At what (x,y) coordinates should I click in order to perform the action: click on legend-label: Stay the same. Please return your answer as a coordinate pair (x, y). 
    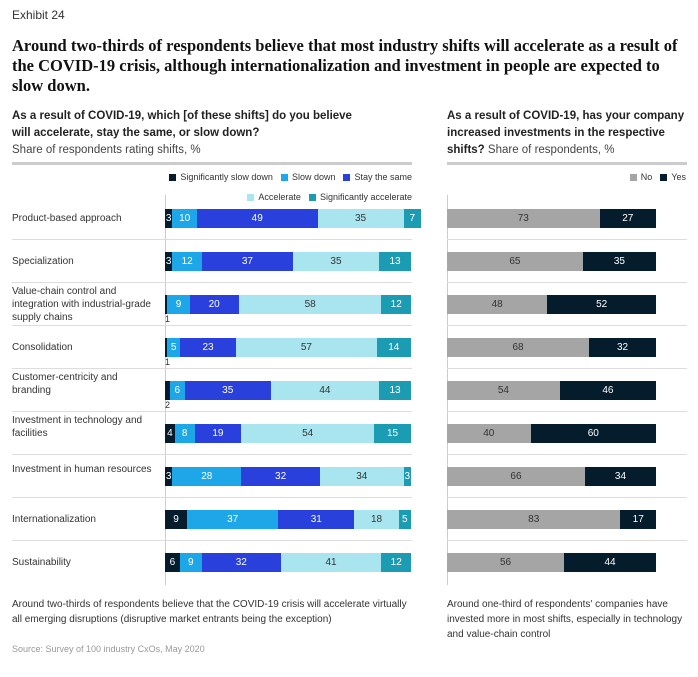
    Looking at the image, I should click on (383, 177).